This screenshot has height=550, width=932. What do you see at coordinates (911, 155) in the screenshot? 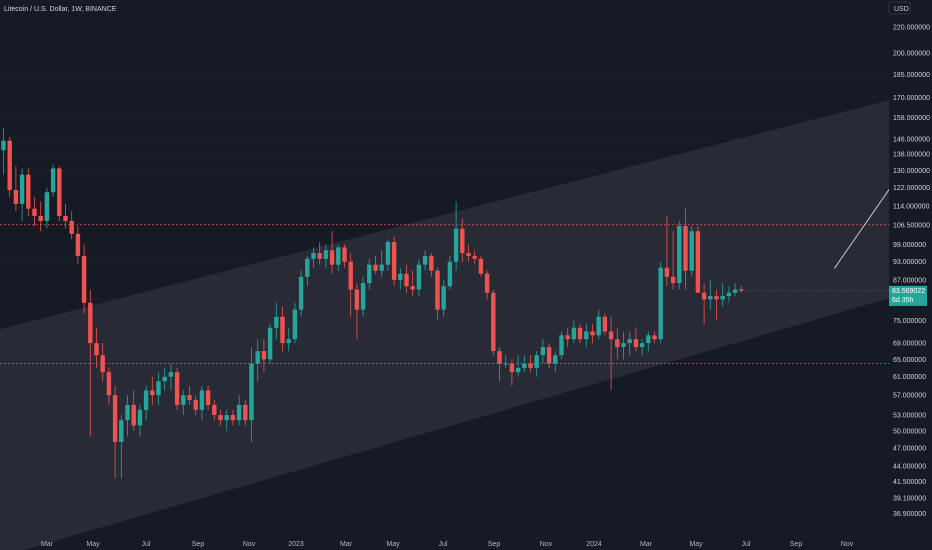
I see `y-tick-label: 138.000000` at bounding box center [911, 155].